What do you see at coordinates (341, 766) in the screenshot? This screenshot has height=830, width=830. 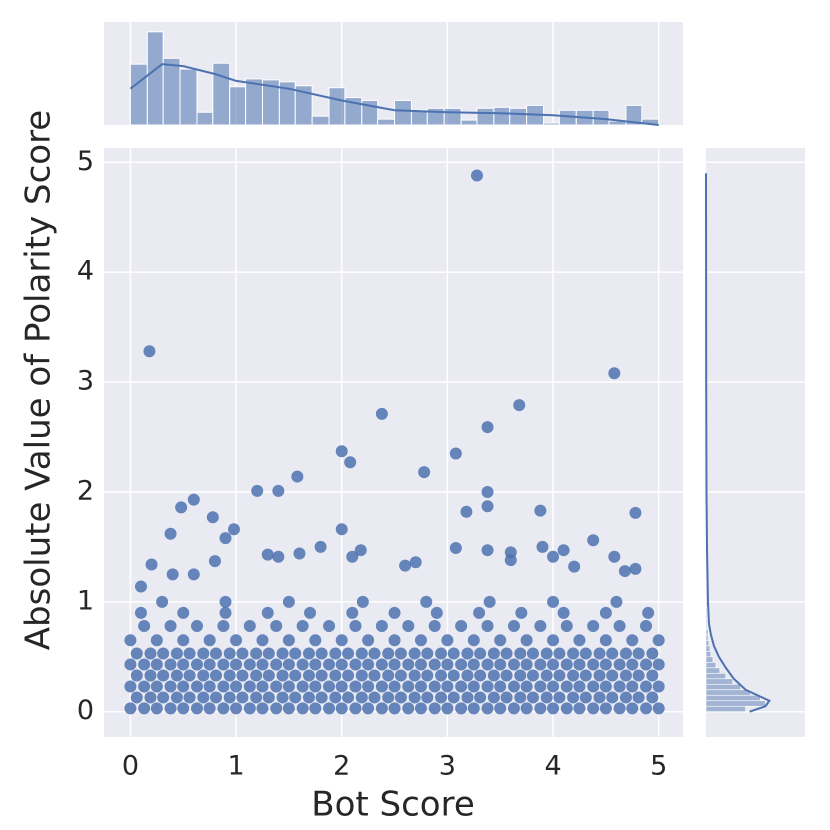 I see `x-tick-label: 2` at bounding box center [341, 766].